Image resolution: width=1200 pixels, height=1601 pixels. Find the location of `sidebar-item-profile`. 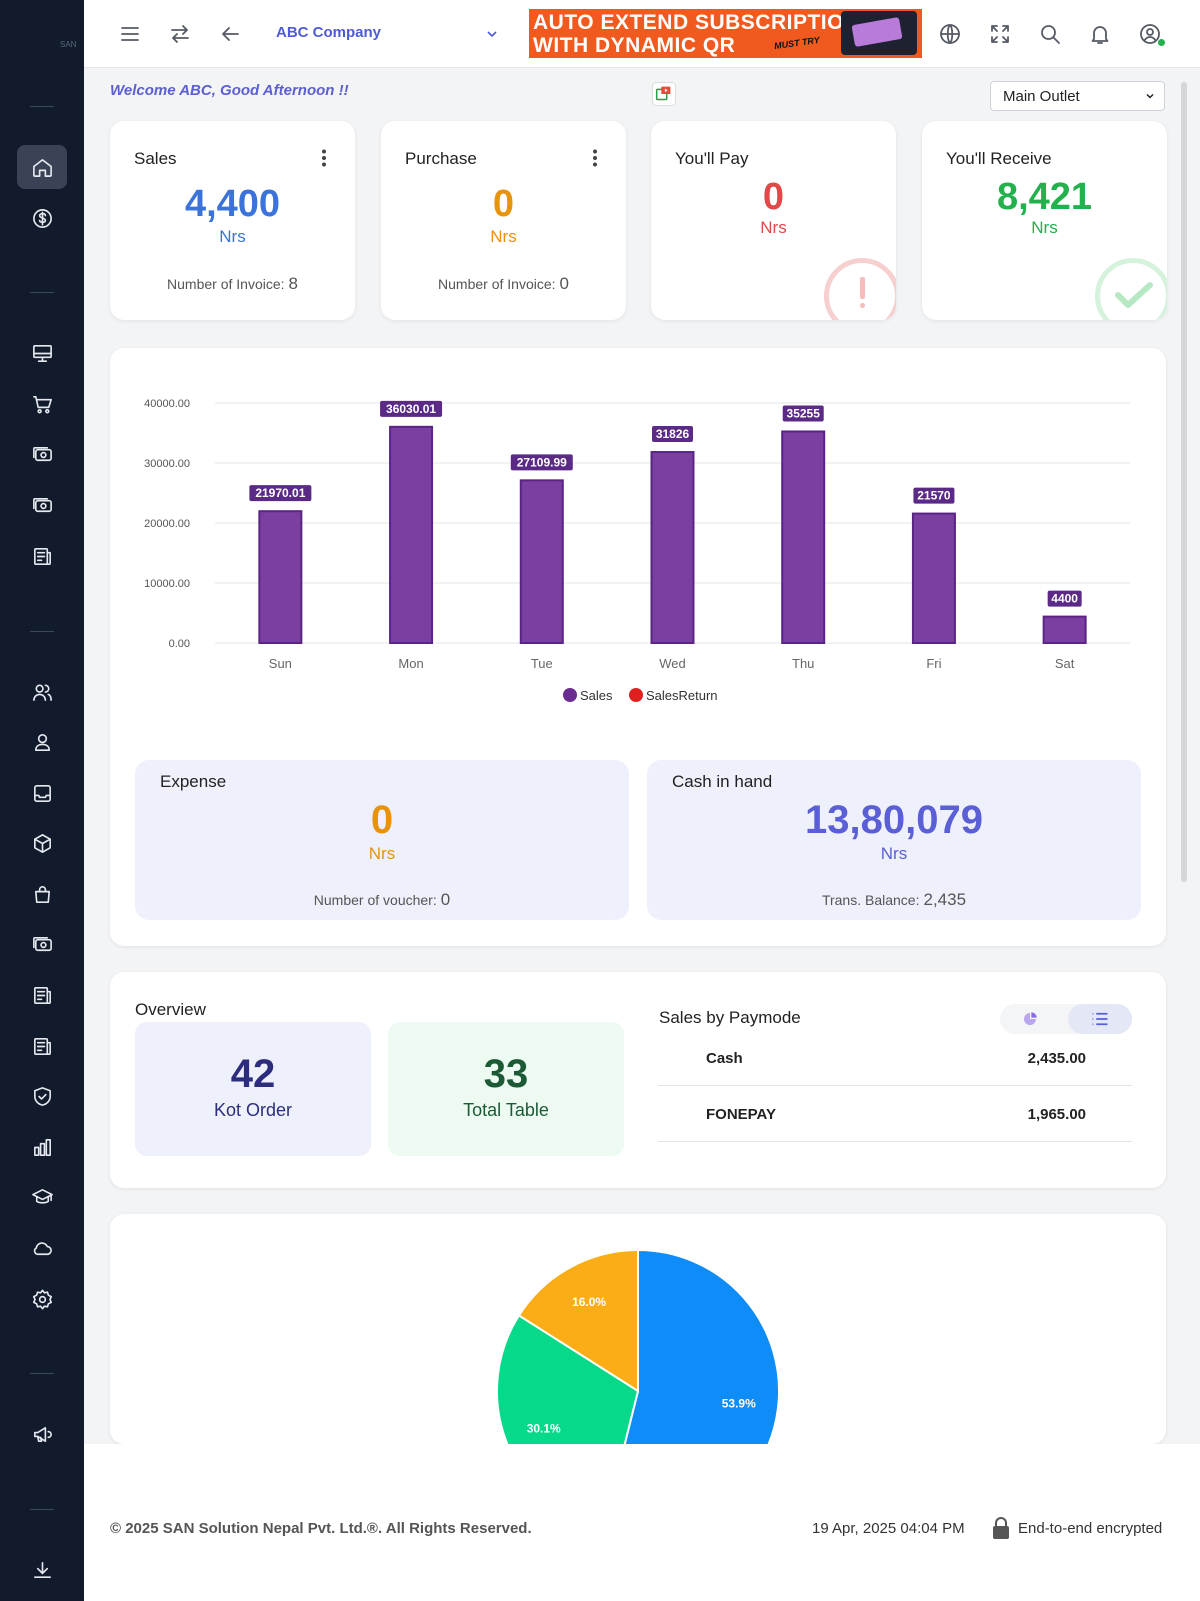

sidebar-item-profile is located at coordinates (42, 742).